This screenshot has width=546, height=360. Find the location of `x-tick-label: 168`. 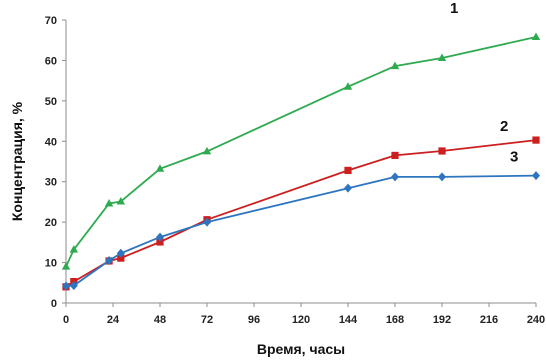

x-tick-label: 168 is located at coordinates (395, 320).